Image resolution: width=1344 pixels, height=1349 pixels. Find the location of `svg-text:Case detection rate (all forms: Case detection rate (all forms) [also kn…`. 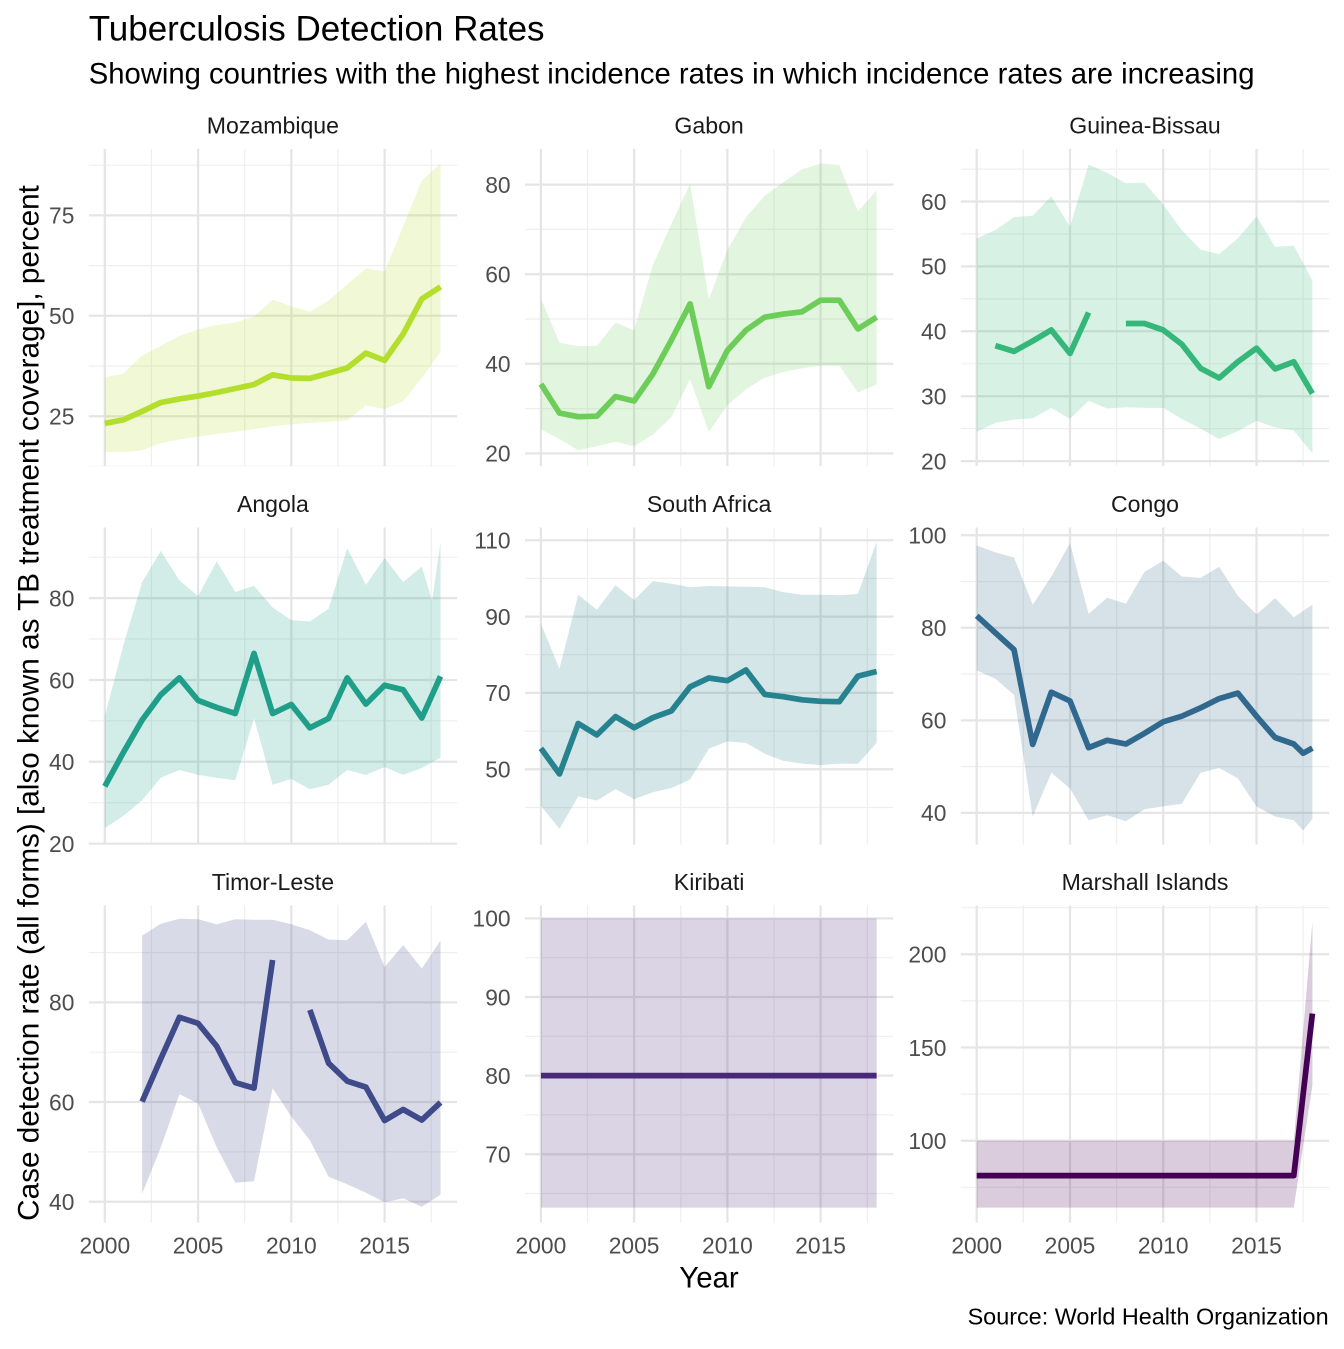

svg-text:Case detection rate (all forms: Case detection rate (all forms) [also kn… is located at coordinates (29, 702).